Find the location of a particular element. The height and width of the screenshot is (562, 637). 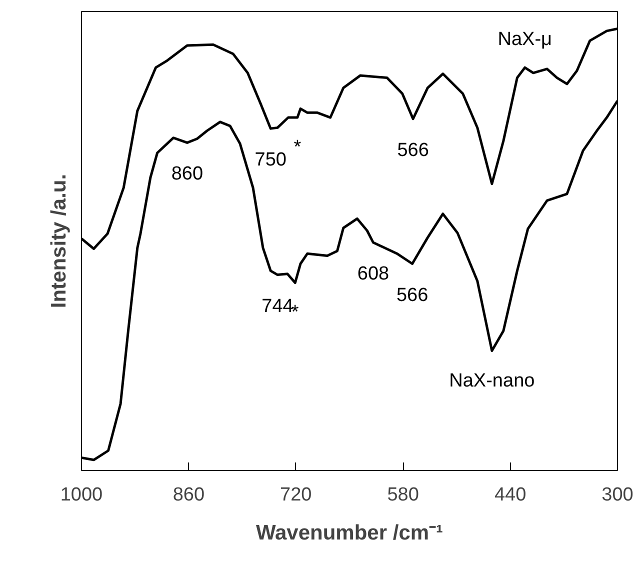

annotation: NaX-μ is located at coordinates (525, 39).